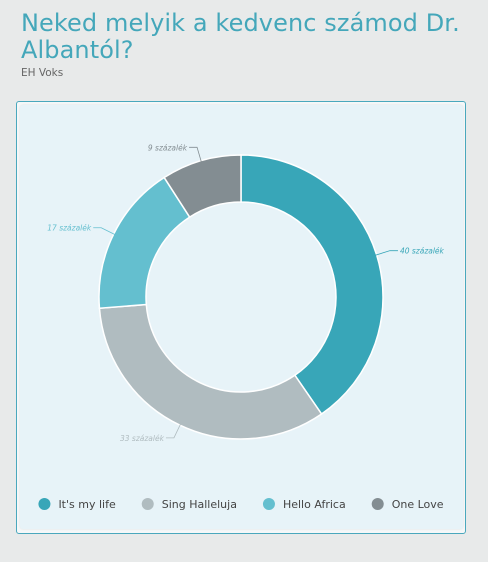 The height and width of the screenshot is (562, 488). Describe the element at coordinates (312, 285) in the screenshot. I see `slice-it-s-my-life` at that location.